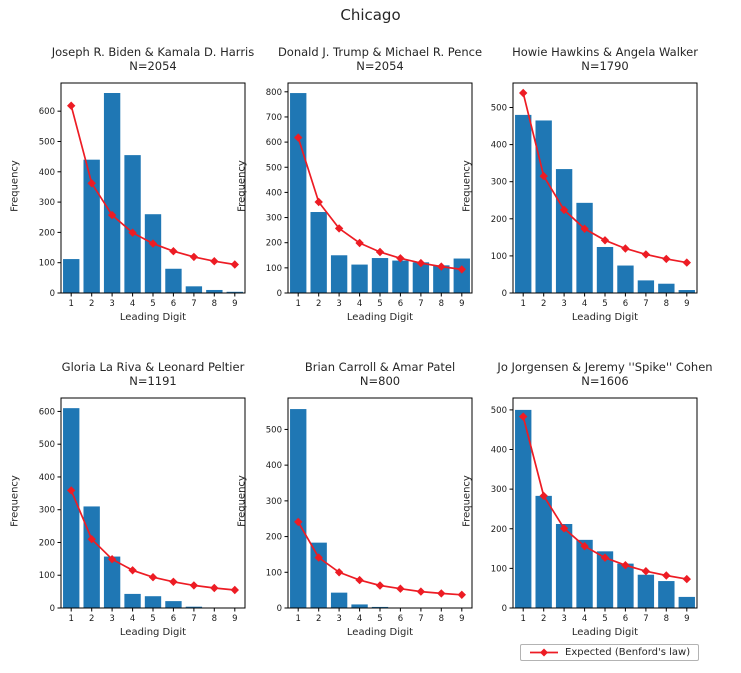 The image size is (741, 673). Describe the element at coordinates (380, 66) in the screenshot. I see `subplot-subtitle: N=2054` at that location.